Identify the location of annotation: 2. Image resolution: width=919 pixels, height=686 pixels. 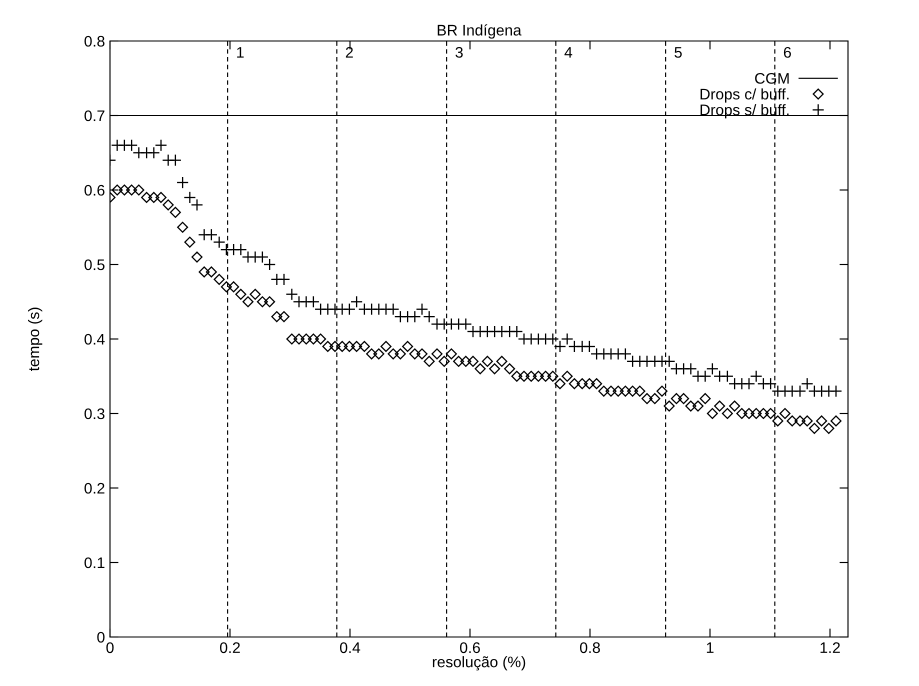
(349, 52).